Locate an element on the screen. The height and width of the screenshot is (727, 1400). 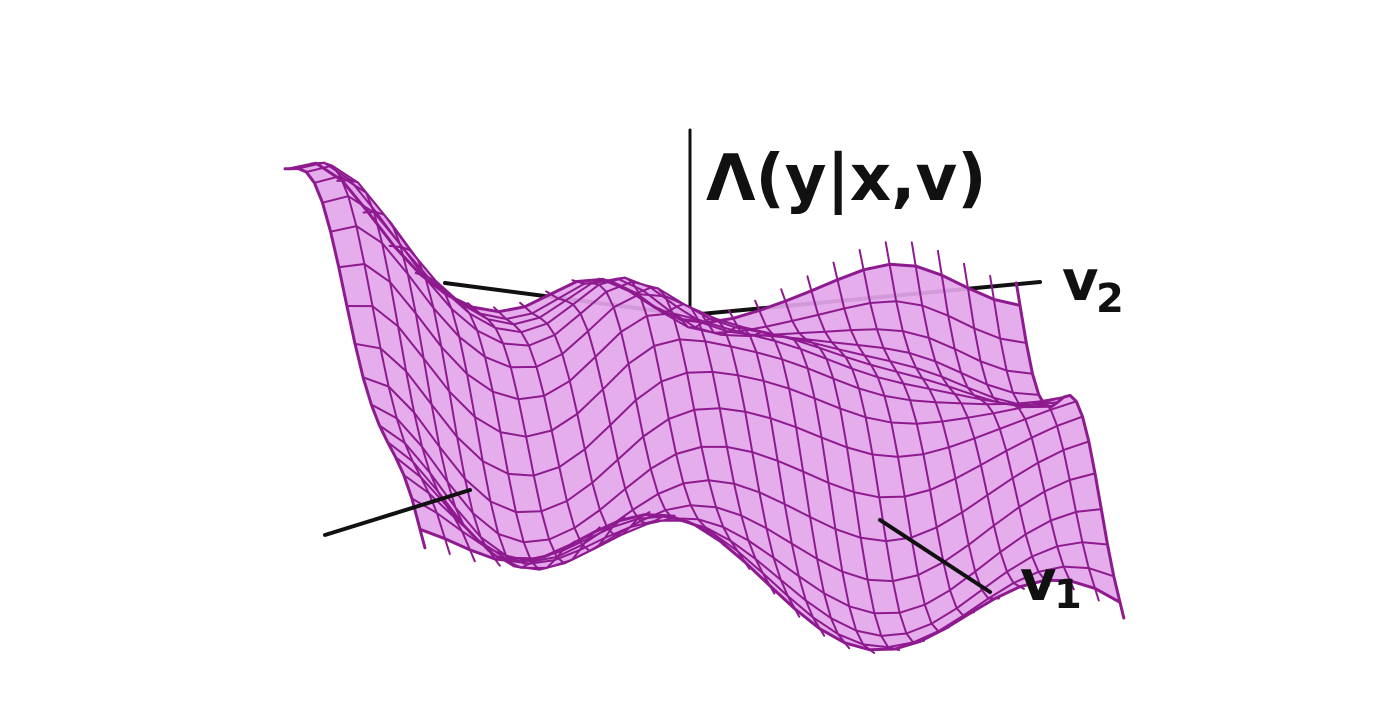
axes-front is located at coordinates (657, 541).